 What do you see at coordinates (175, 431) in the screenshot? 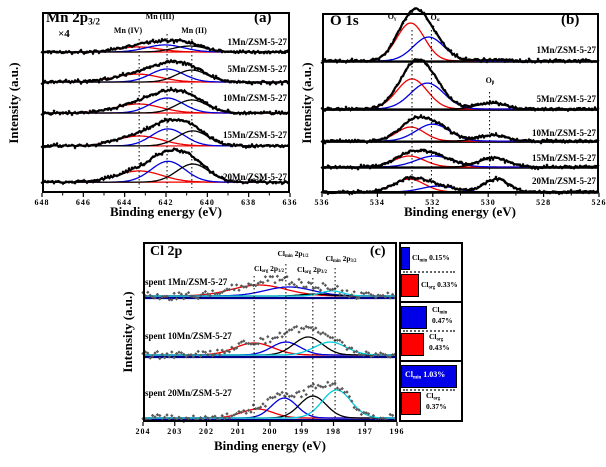
I see `x-tick-label: 203` at bounding box center [175, 431].